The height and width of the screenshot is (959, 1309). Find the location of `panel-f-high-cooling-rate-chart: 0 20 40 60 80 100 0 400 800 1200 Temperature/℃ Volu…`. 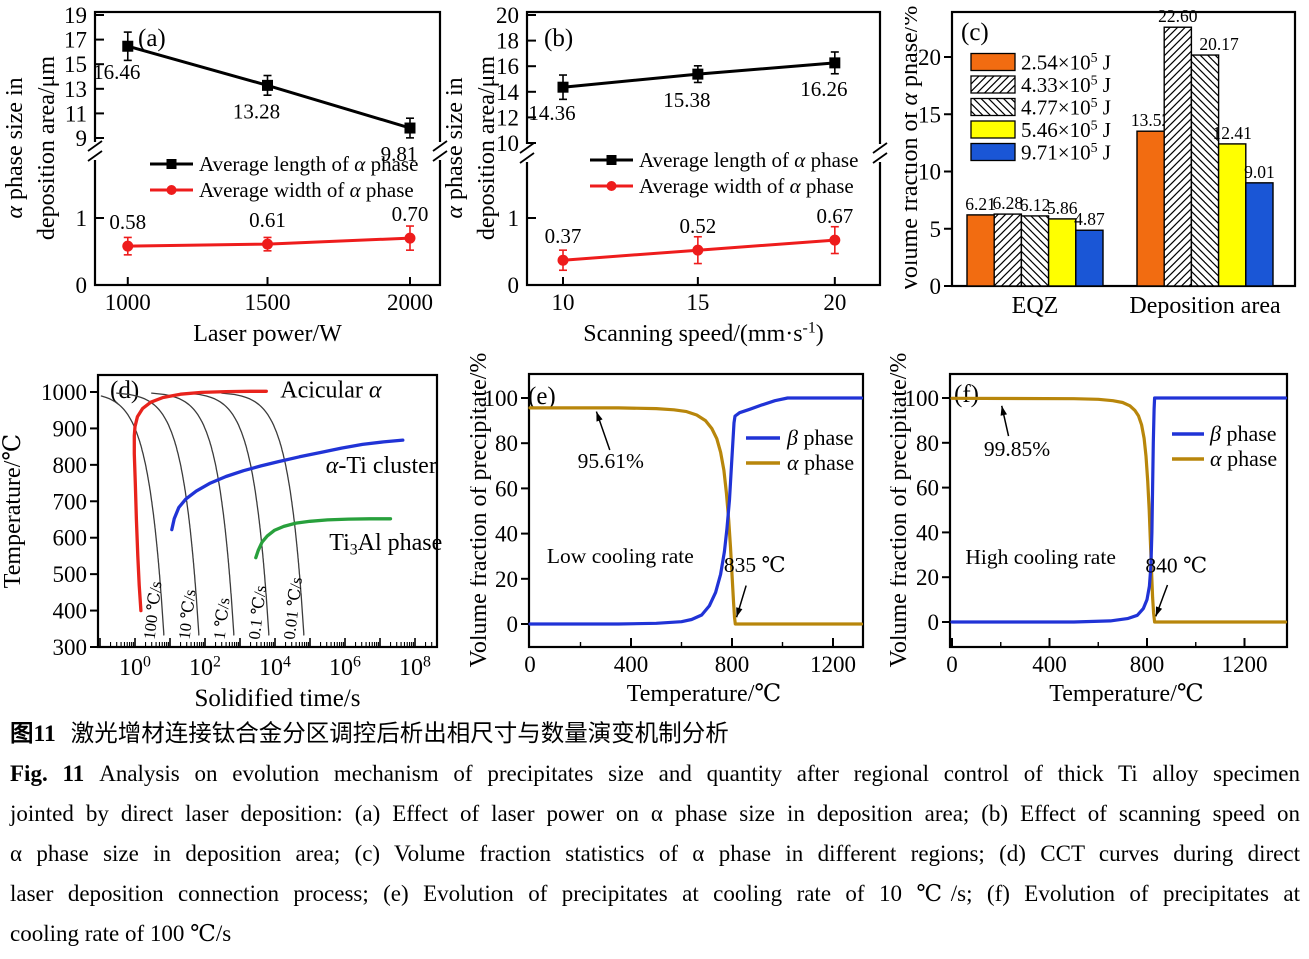

panel-f-high-cooling-rate-chart: 0 20 40 60 80 100 0 400 800 1200 Temperature/℃ Volu… is located at coordinates (1089, 530).